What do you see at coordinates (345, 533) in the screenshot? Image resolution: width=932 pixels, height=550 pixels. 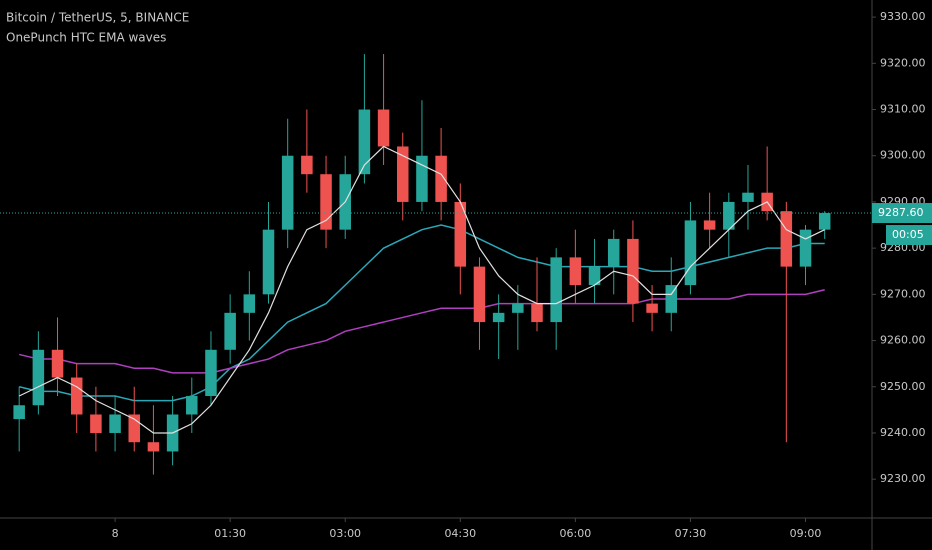 I see `x-tick-label: 03:00` at bounding box center [345, 533].